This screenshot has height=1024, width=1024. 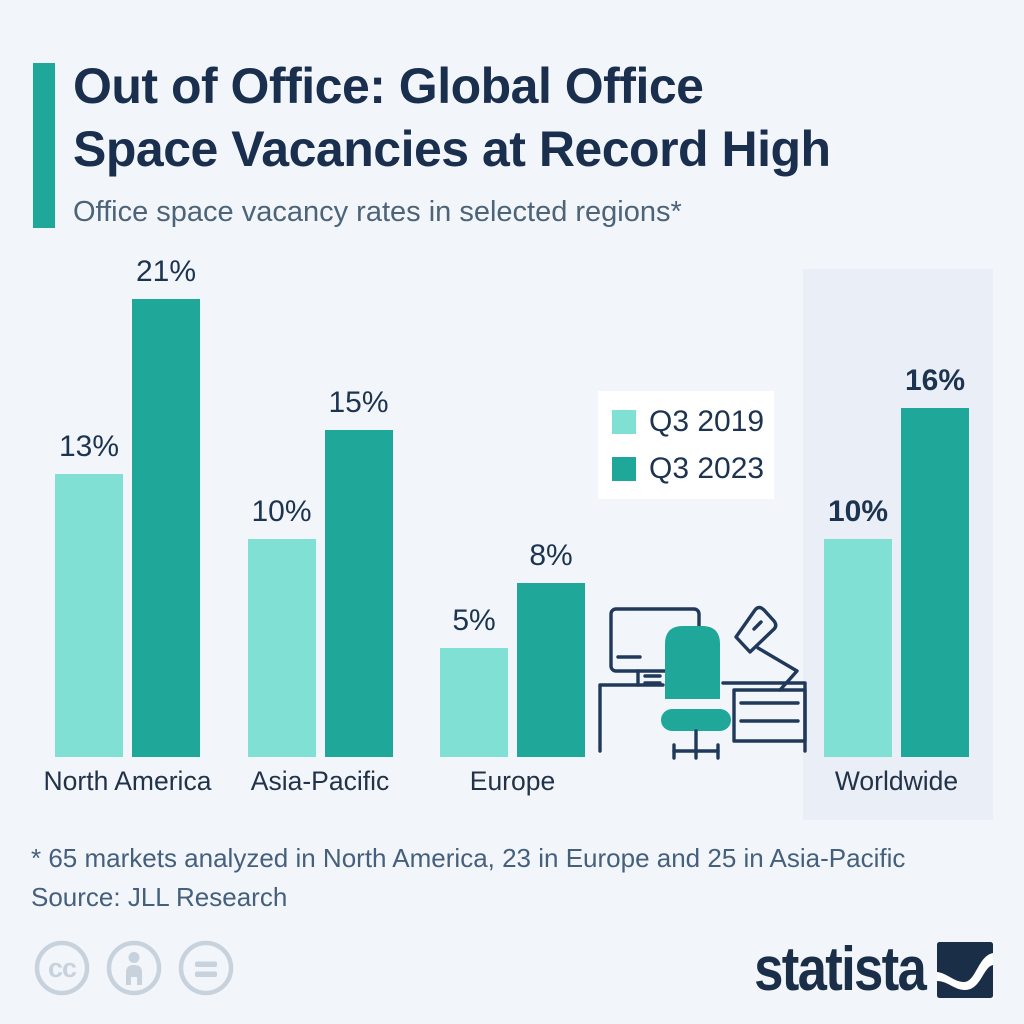 I want to click on category-label-asia-pacific: Asia-Pacific, so click(x=320, y=781).